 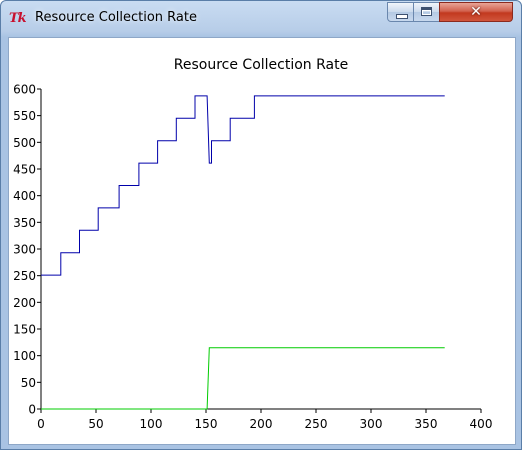 What do you see at coordinates (116, 17) in the screenshot?
I see `window-title: Resource Collection Rate` at bounding box center [116, 17].